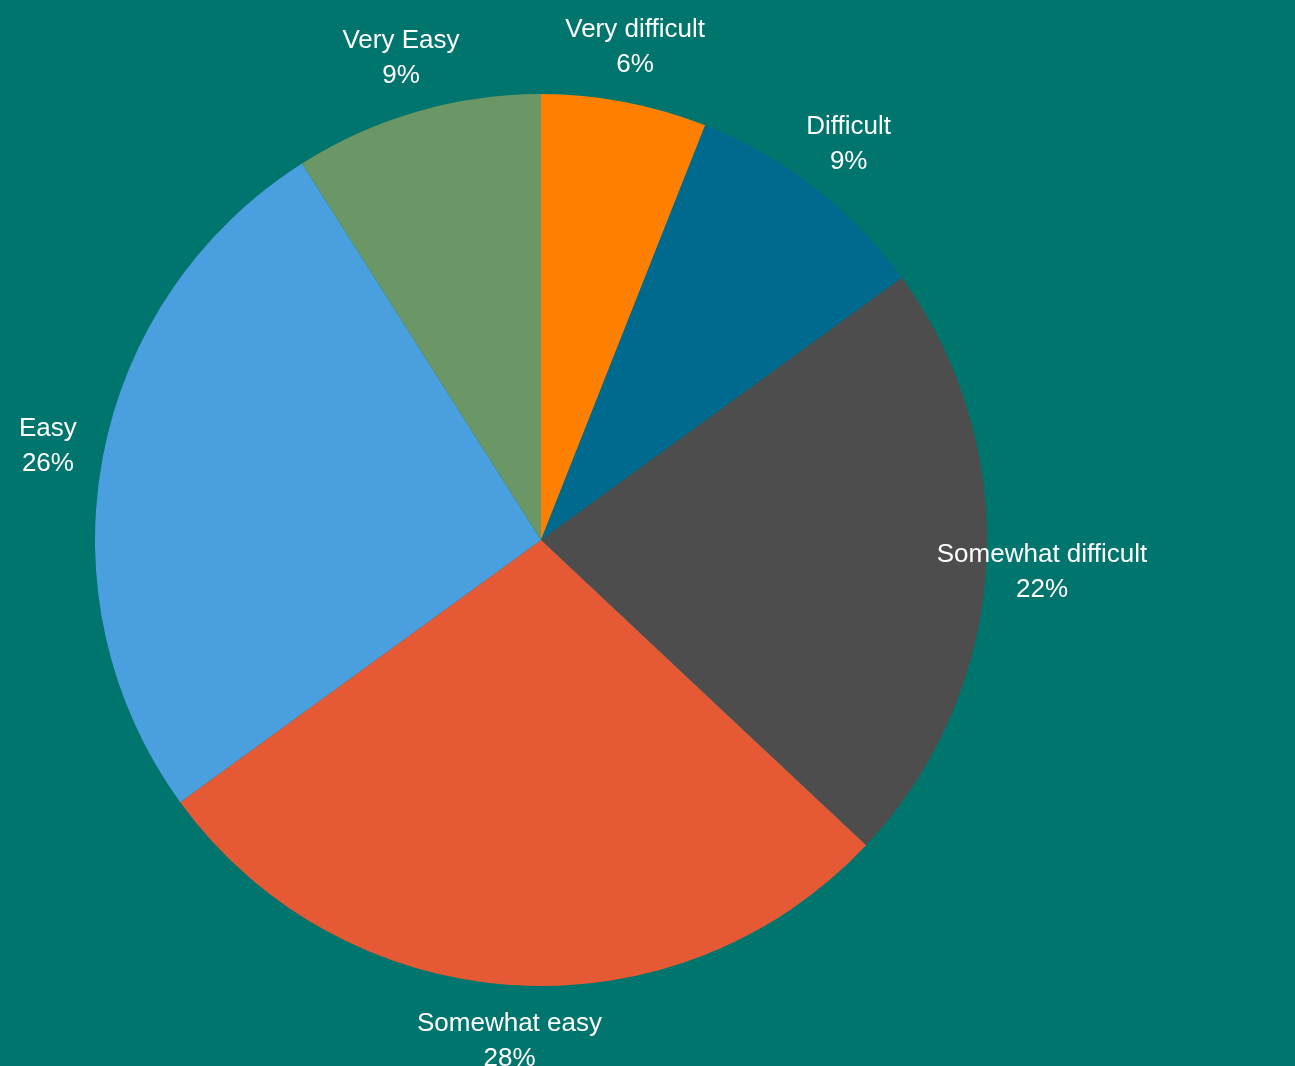 The height and width of the screenshot is (1066, 1295). I want to click on slice-label: Somewhat difficult, so click(1042, 552).